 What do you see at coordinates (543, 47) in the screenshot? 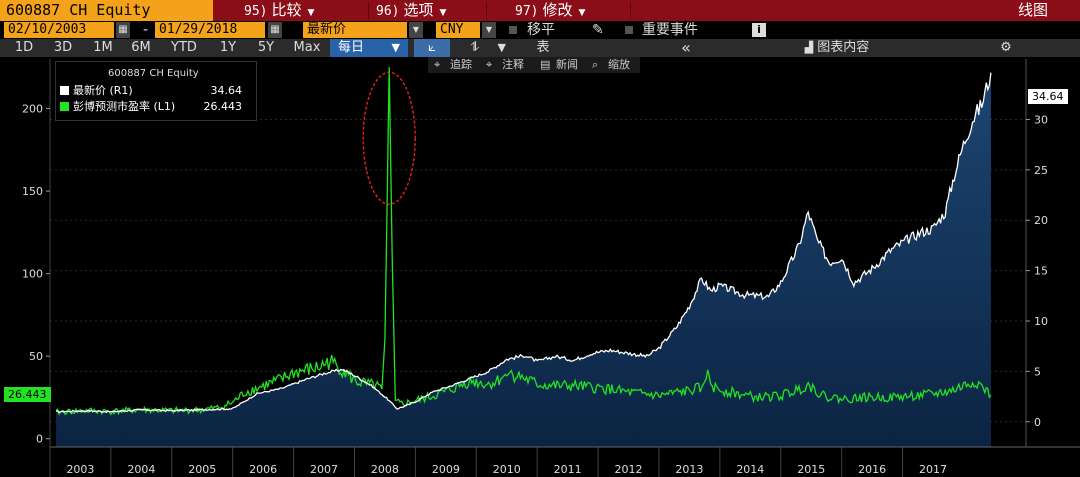
I see `table-button: 表` at bounding box center [543, 47].